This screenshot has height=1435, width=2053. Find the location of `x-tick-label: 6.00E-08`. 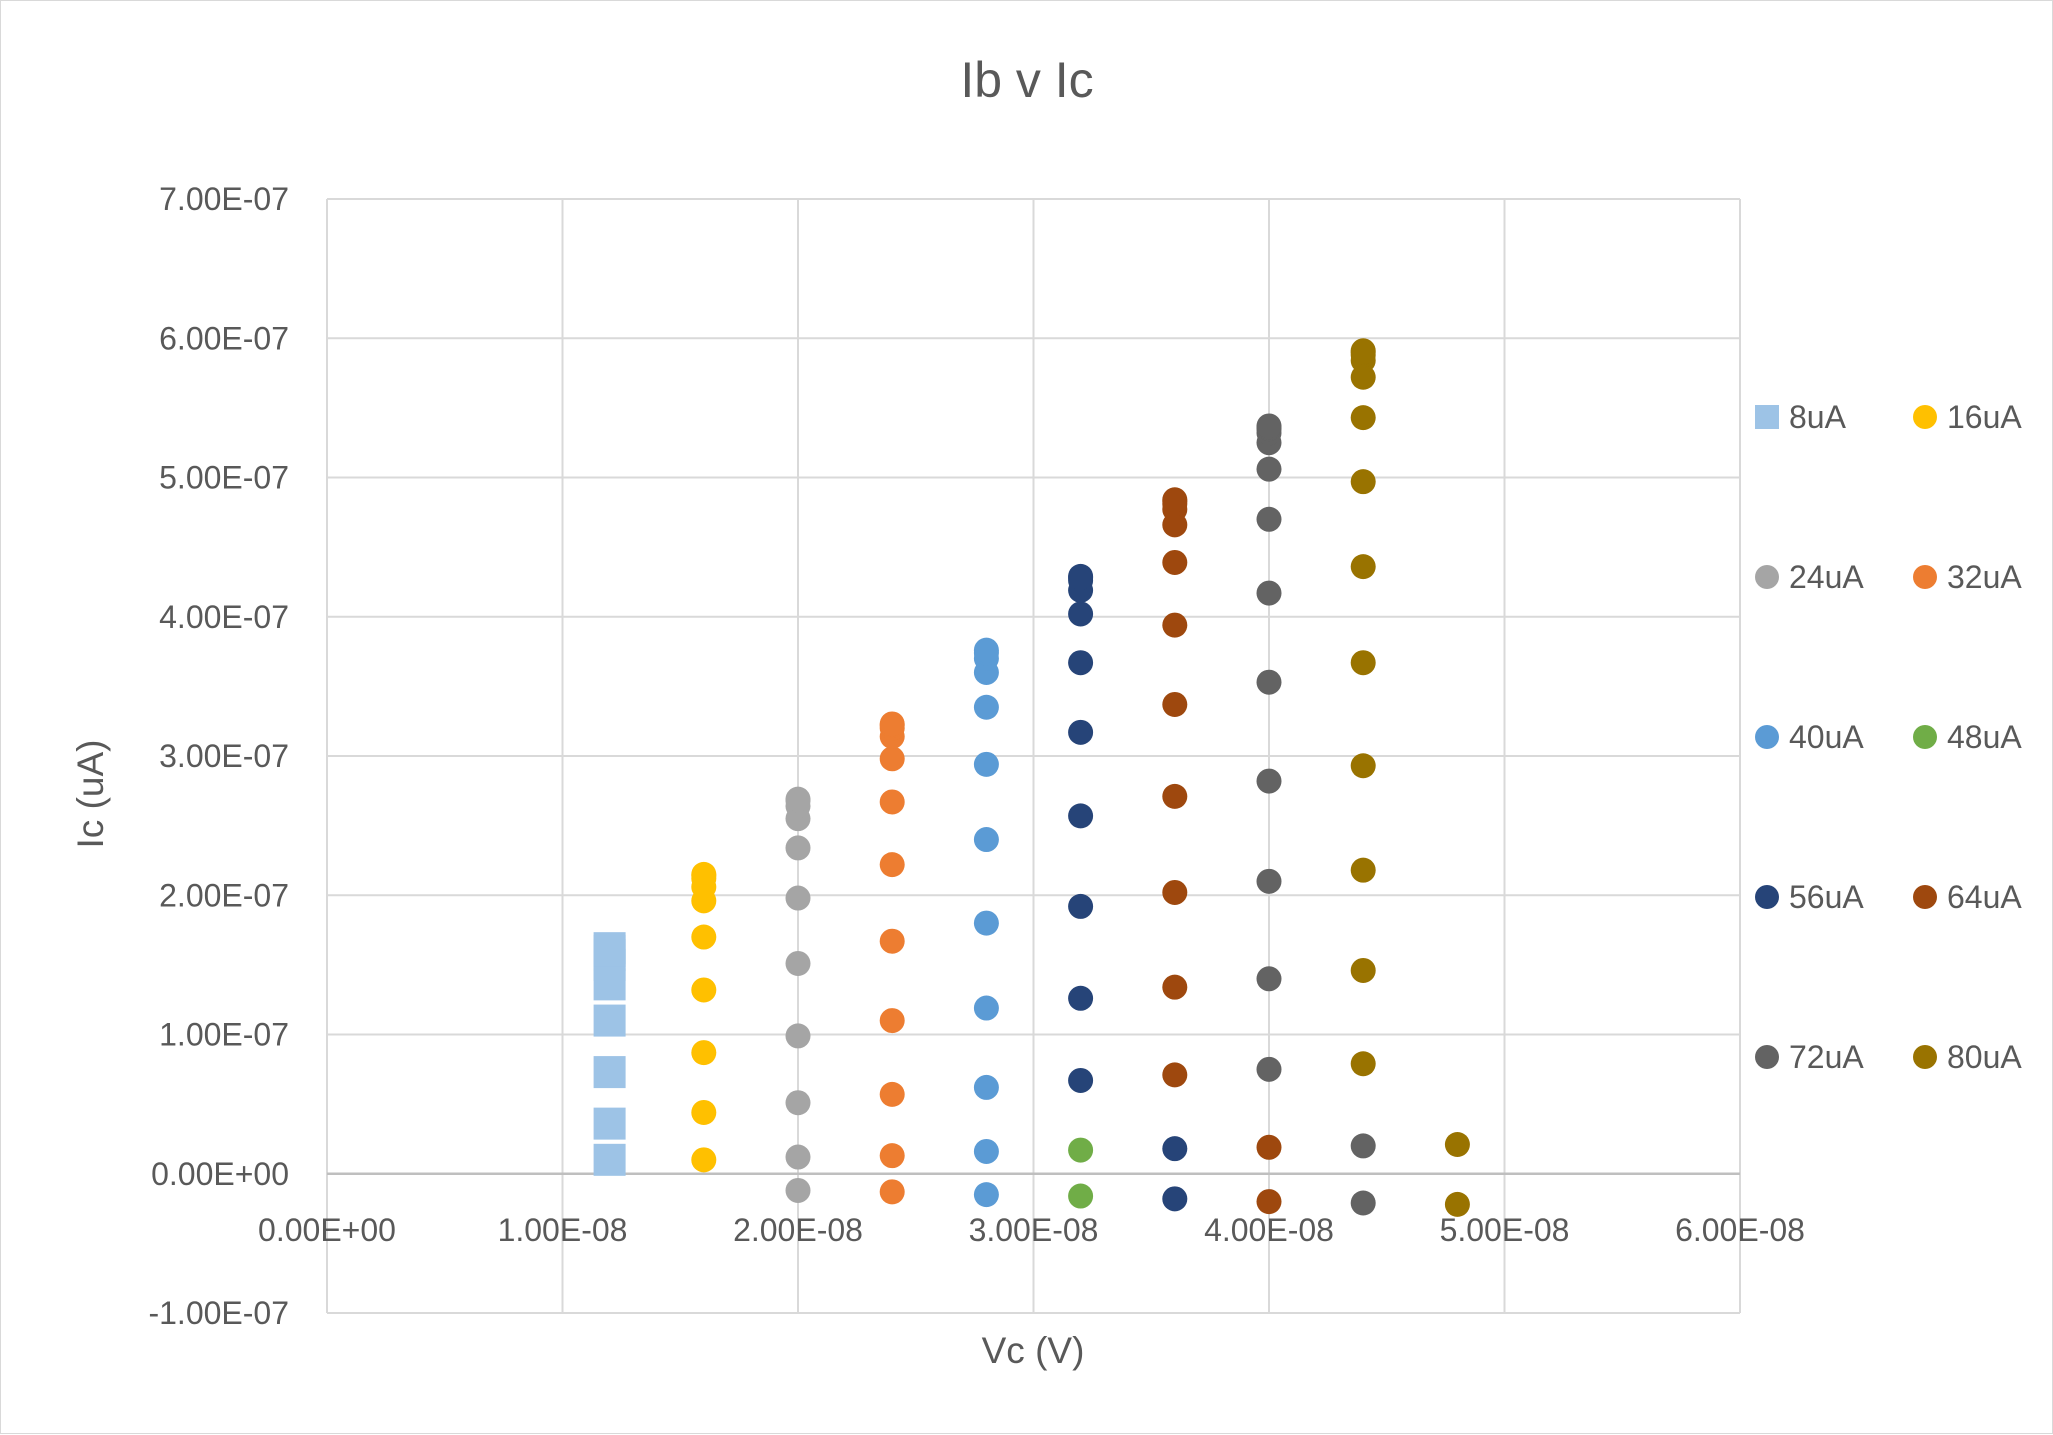

x-tick-label: 6.00E-08 is located at coordinates (1740, 1230).